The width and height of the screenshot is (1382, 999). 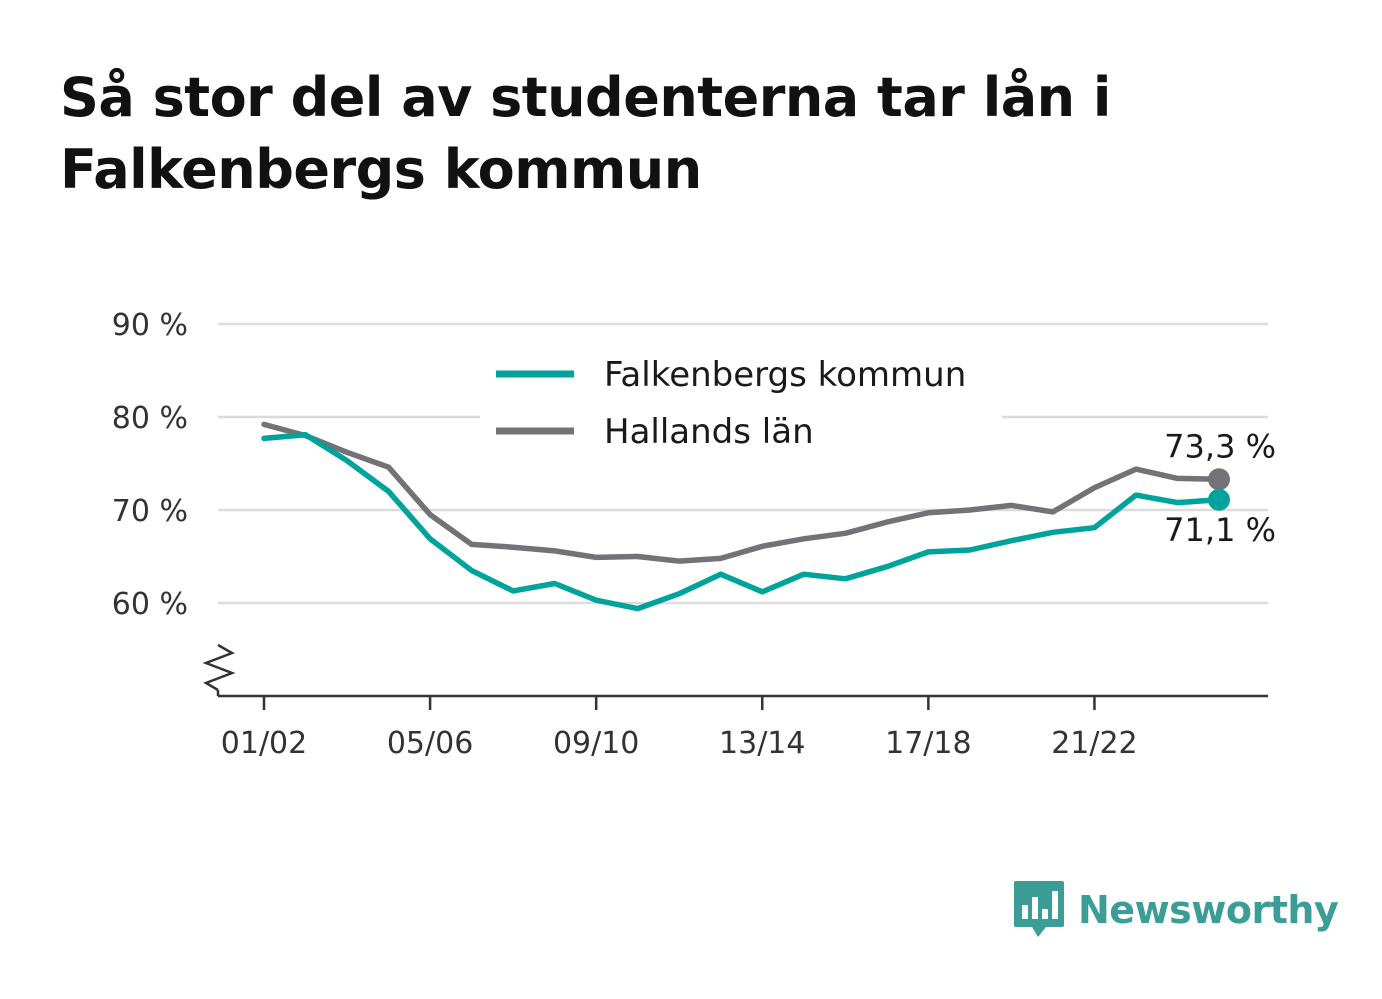 What do you see at coordinates (150, 325) in the screenshot?
I see `y-tick-label: 90 %` at bounding box center [150, 325].